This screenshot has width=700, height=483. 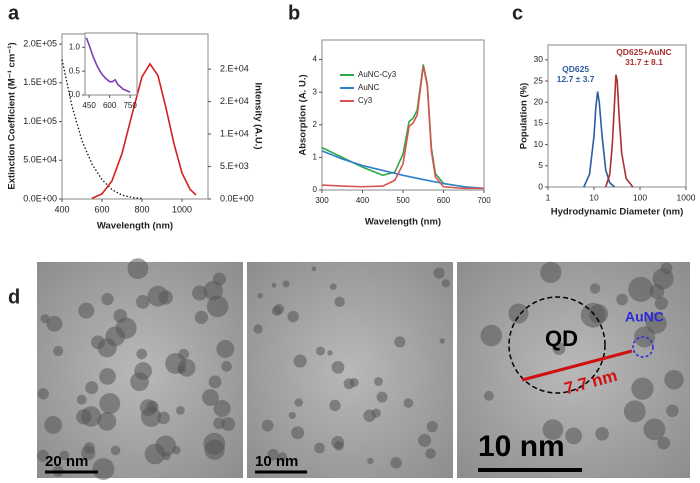 What do you see at coordinates (644, 62) in the screenshot?
I see `annotation-value: 31.7 ± 8.1` at bounding box center [644, 62].